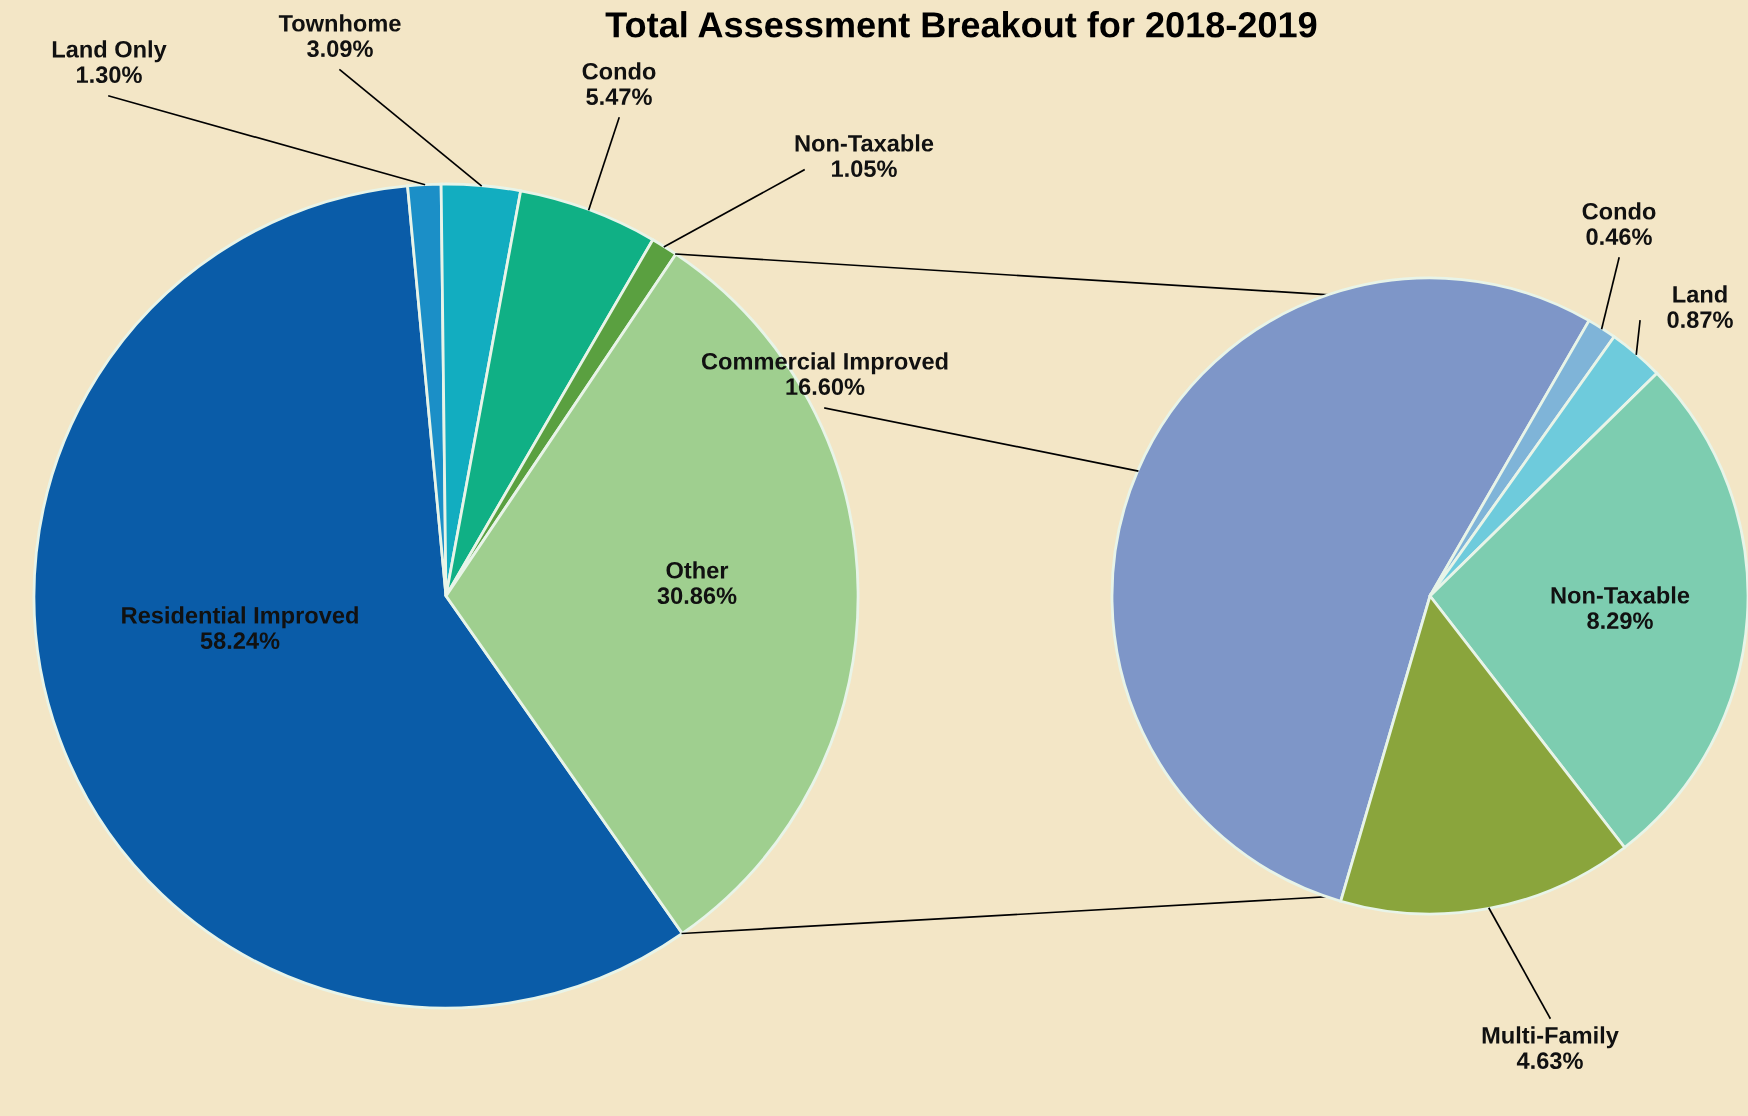 The height and width of the screenshot is (1116, 1748). What do you see at coordinates (961, 24) in the screenshot?
I see `chart-title: Total Assessment Breakout for 2018-2019` at bounding box center [961, 24].